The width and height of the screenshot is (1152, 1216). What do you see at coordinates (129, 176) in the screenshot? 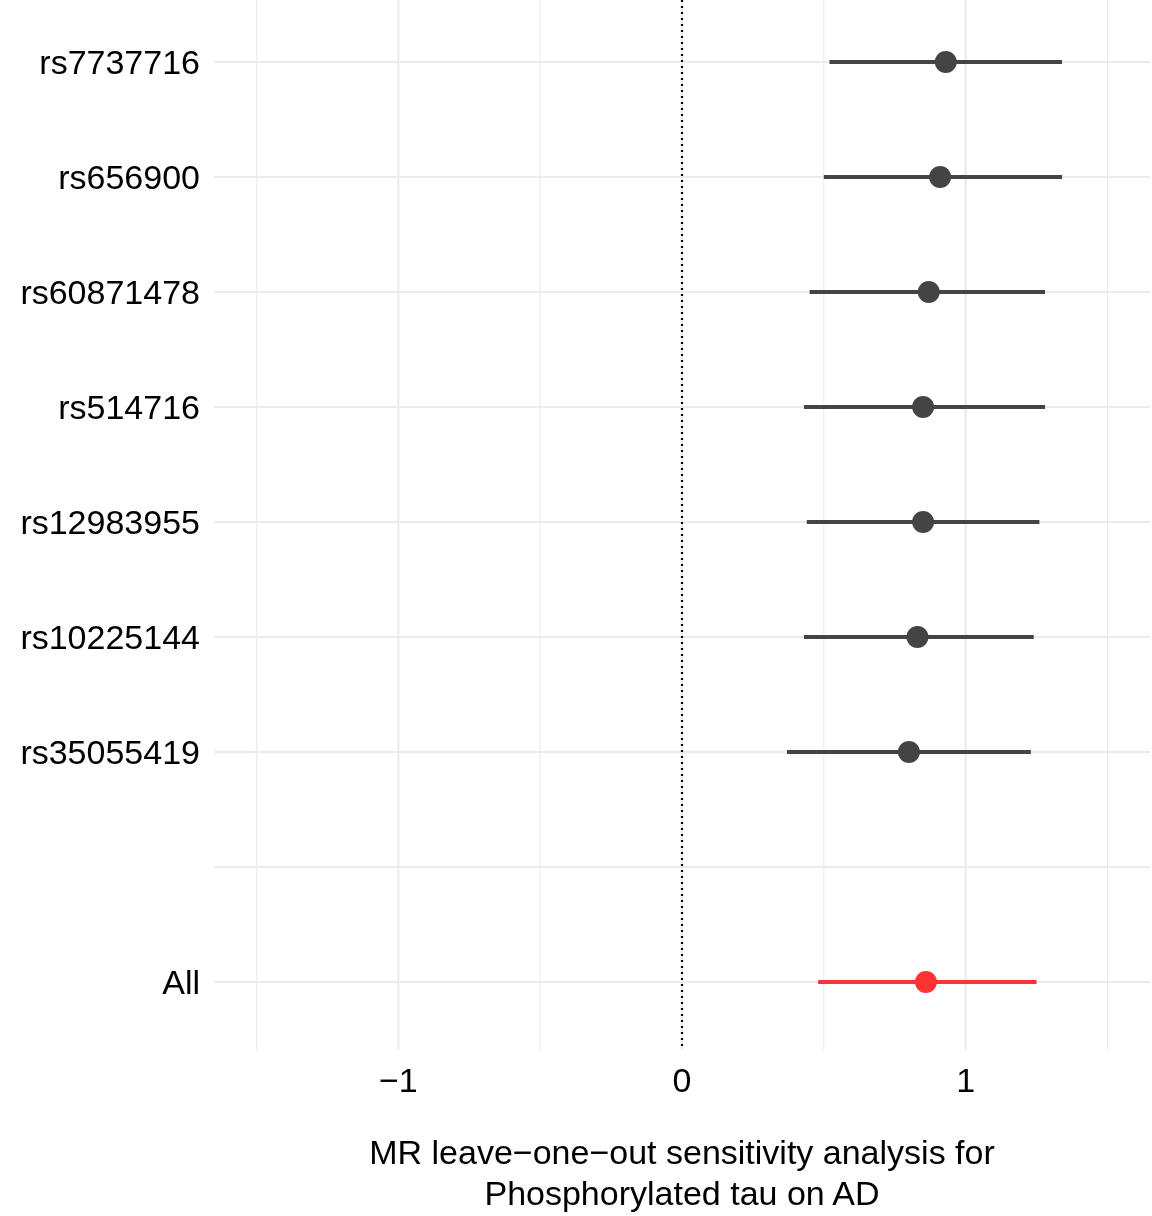
I see `y-tick-label: rs656900` at bounding box center [129, 176].